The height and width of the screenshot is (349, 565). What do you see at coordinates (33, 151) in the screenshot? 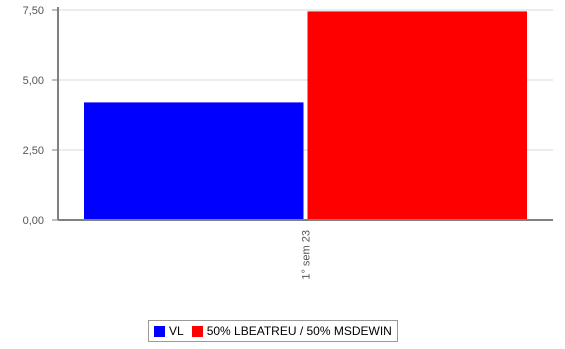
I see `y-tick-label: 2,50` at bounding box center [33, 151].